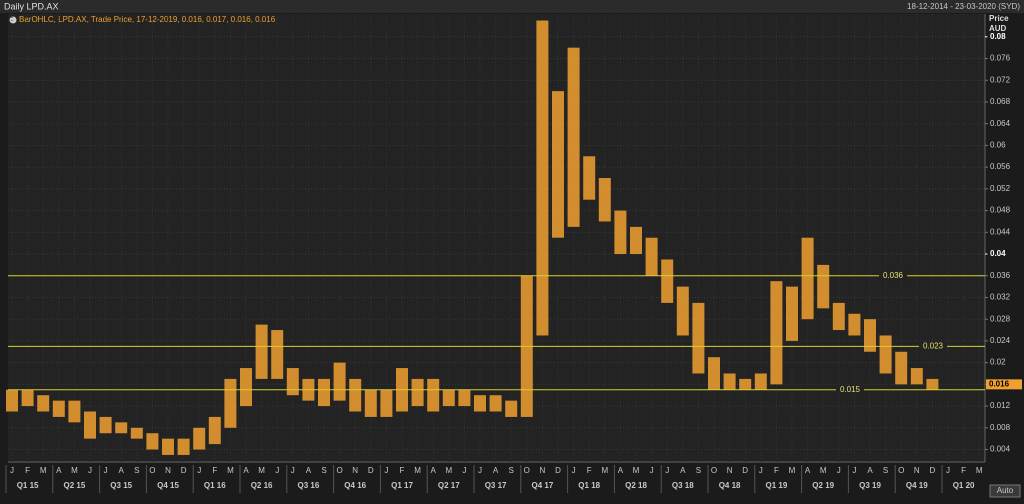 The image size is (1024, 504). Describe the element at coordinates (1000, 427) in the screenshot. I see `y-tick-label: 0.008` at that location.